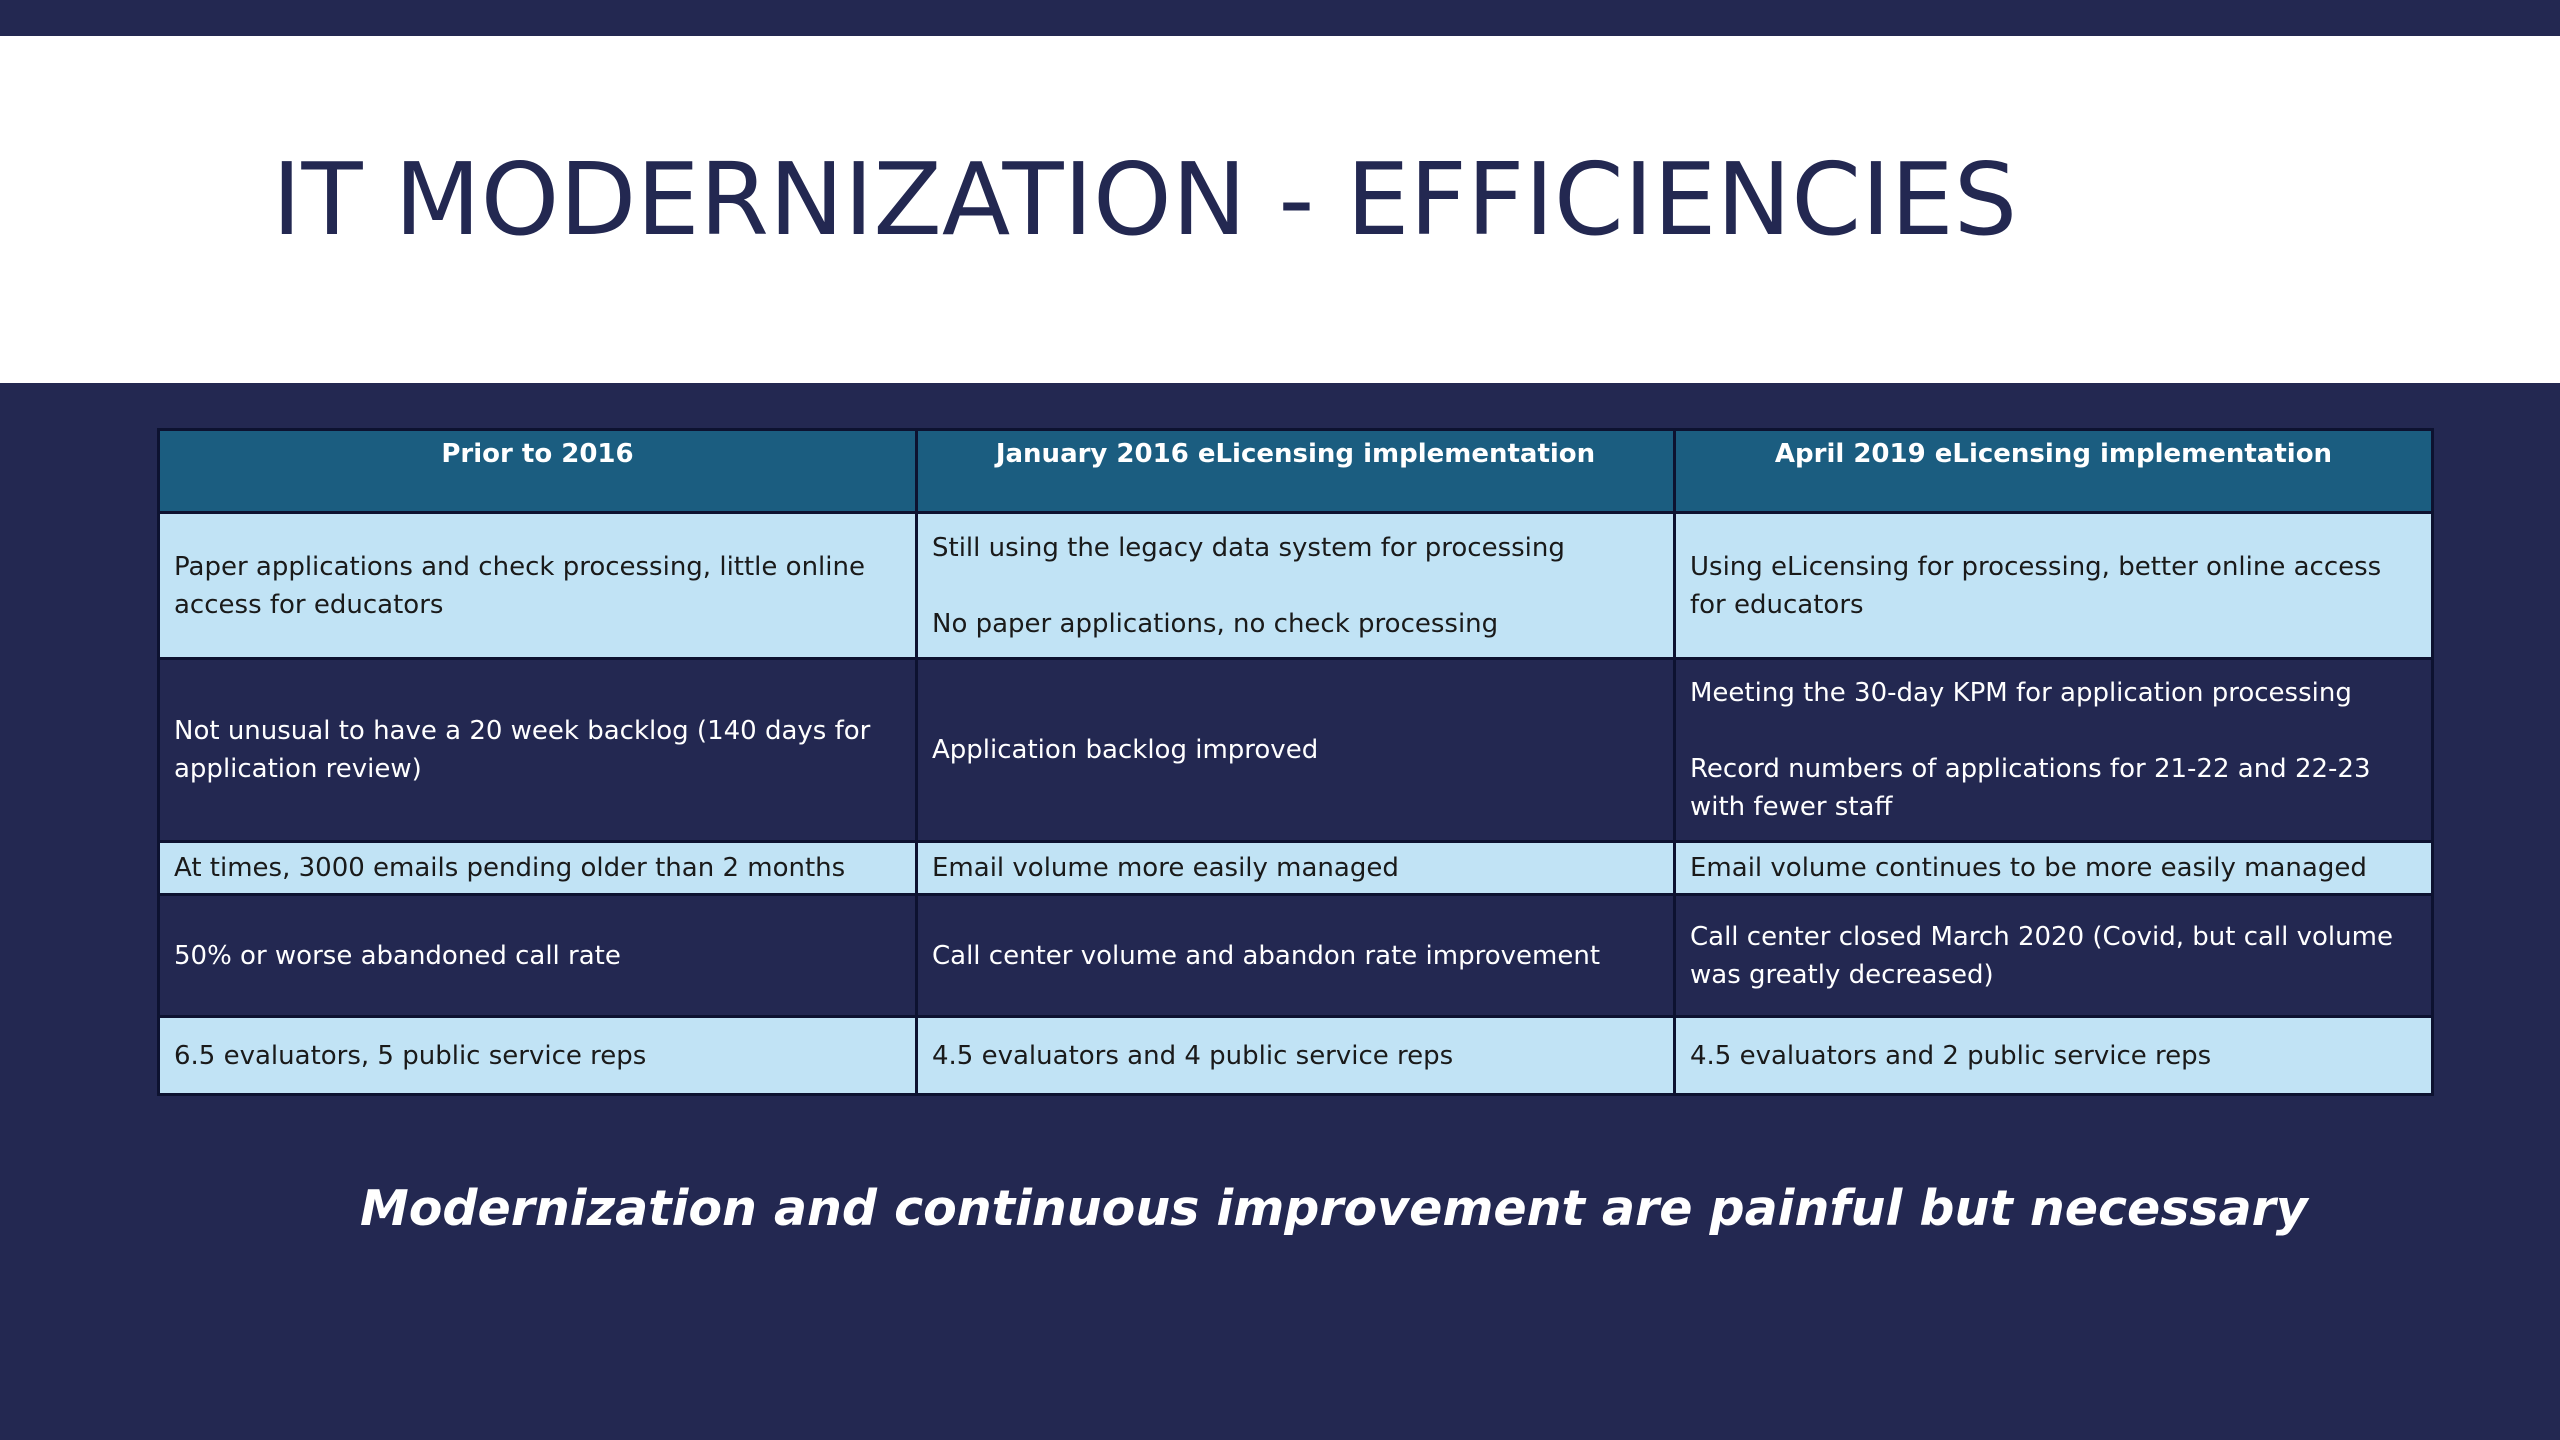  What do you see at coordinates (1145, 199) in the screenshot?
I see `slide-title: IT MODERNIZATION - EFFICIENCIES` at bounding box center [1145, 199].